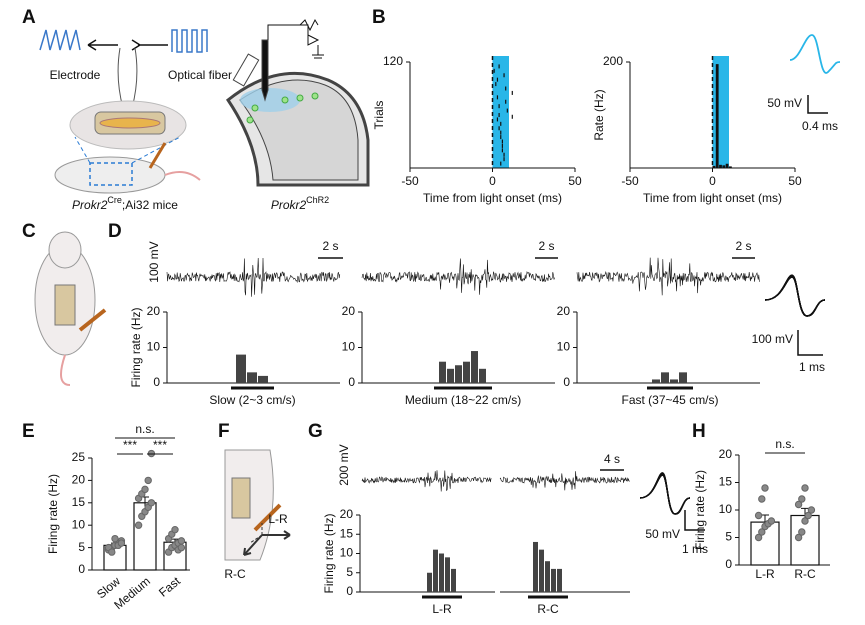 The image size is (865, 625). Describe the element at coordinates (154, 261) in the screenshot. I see `axis-label: 100 mV` at that location.